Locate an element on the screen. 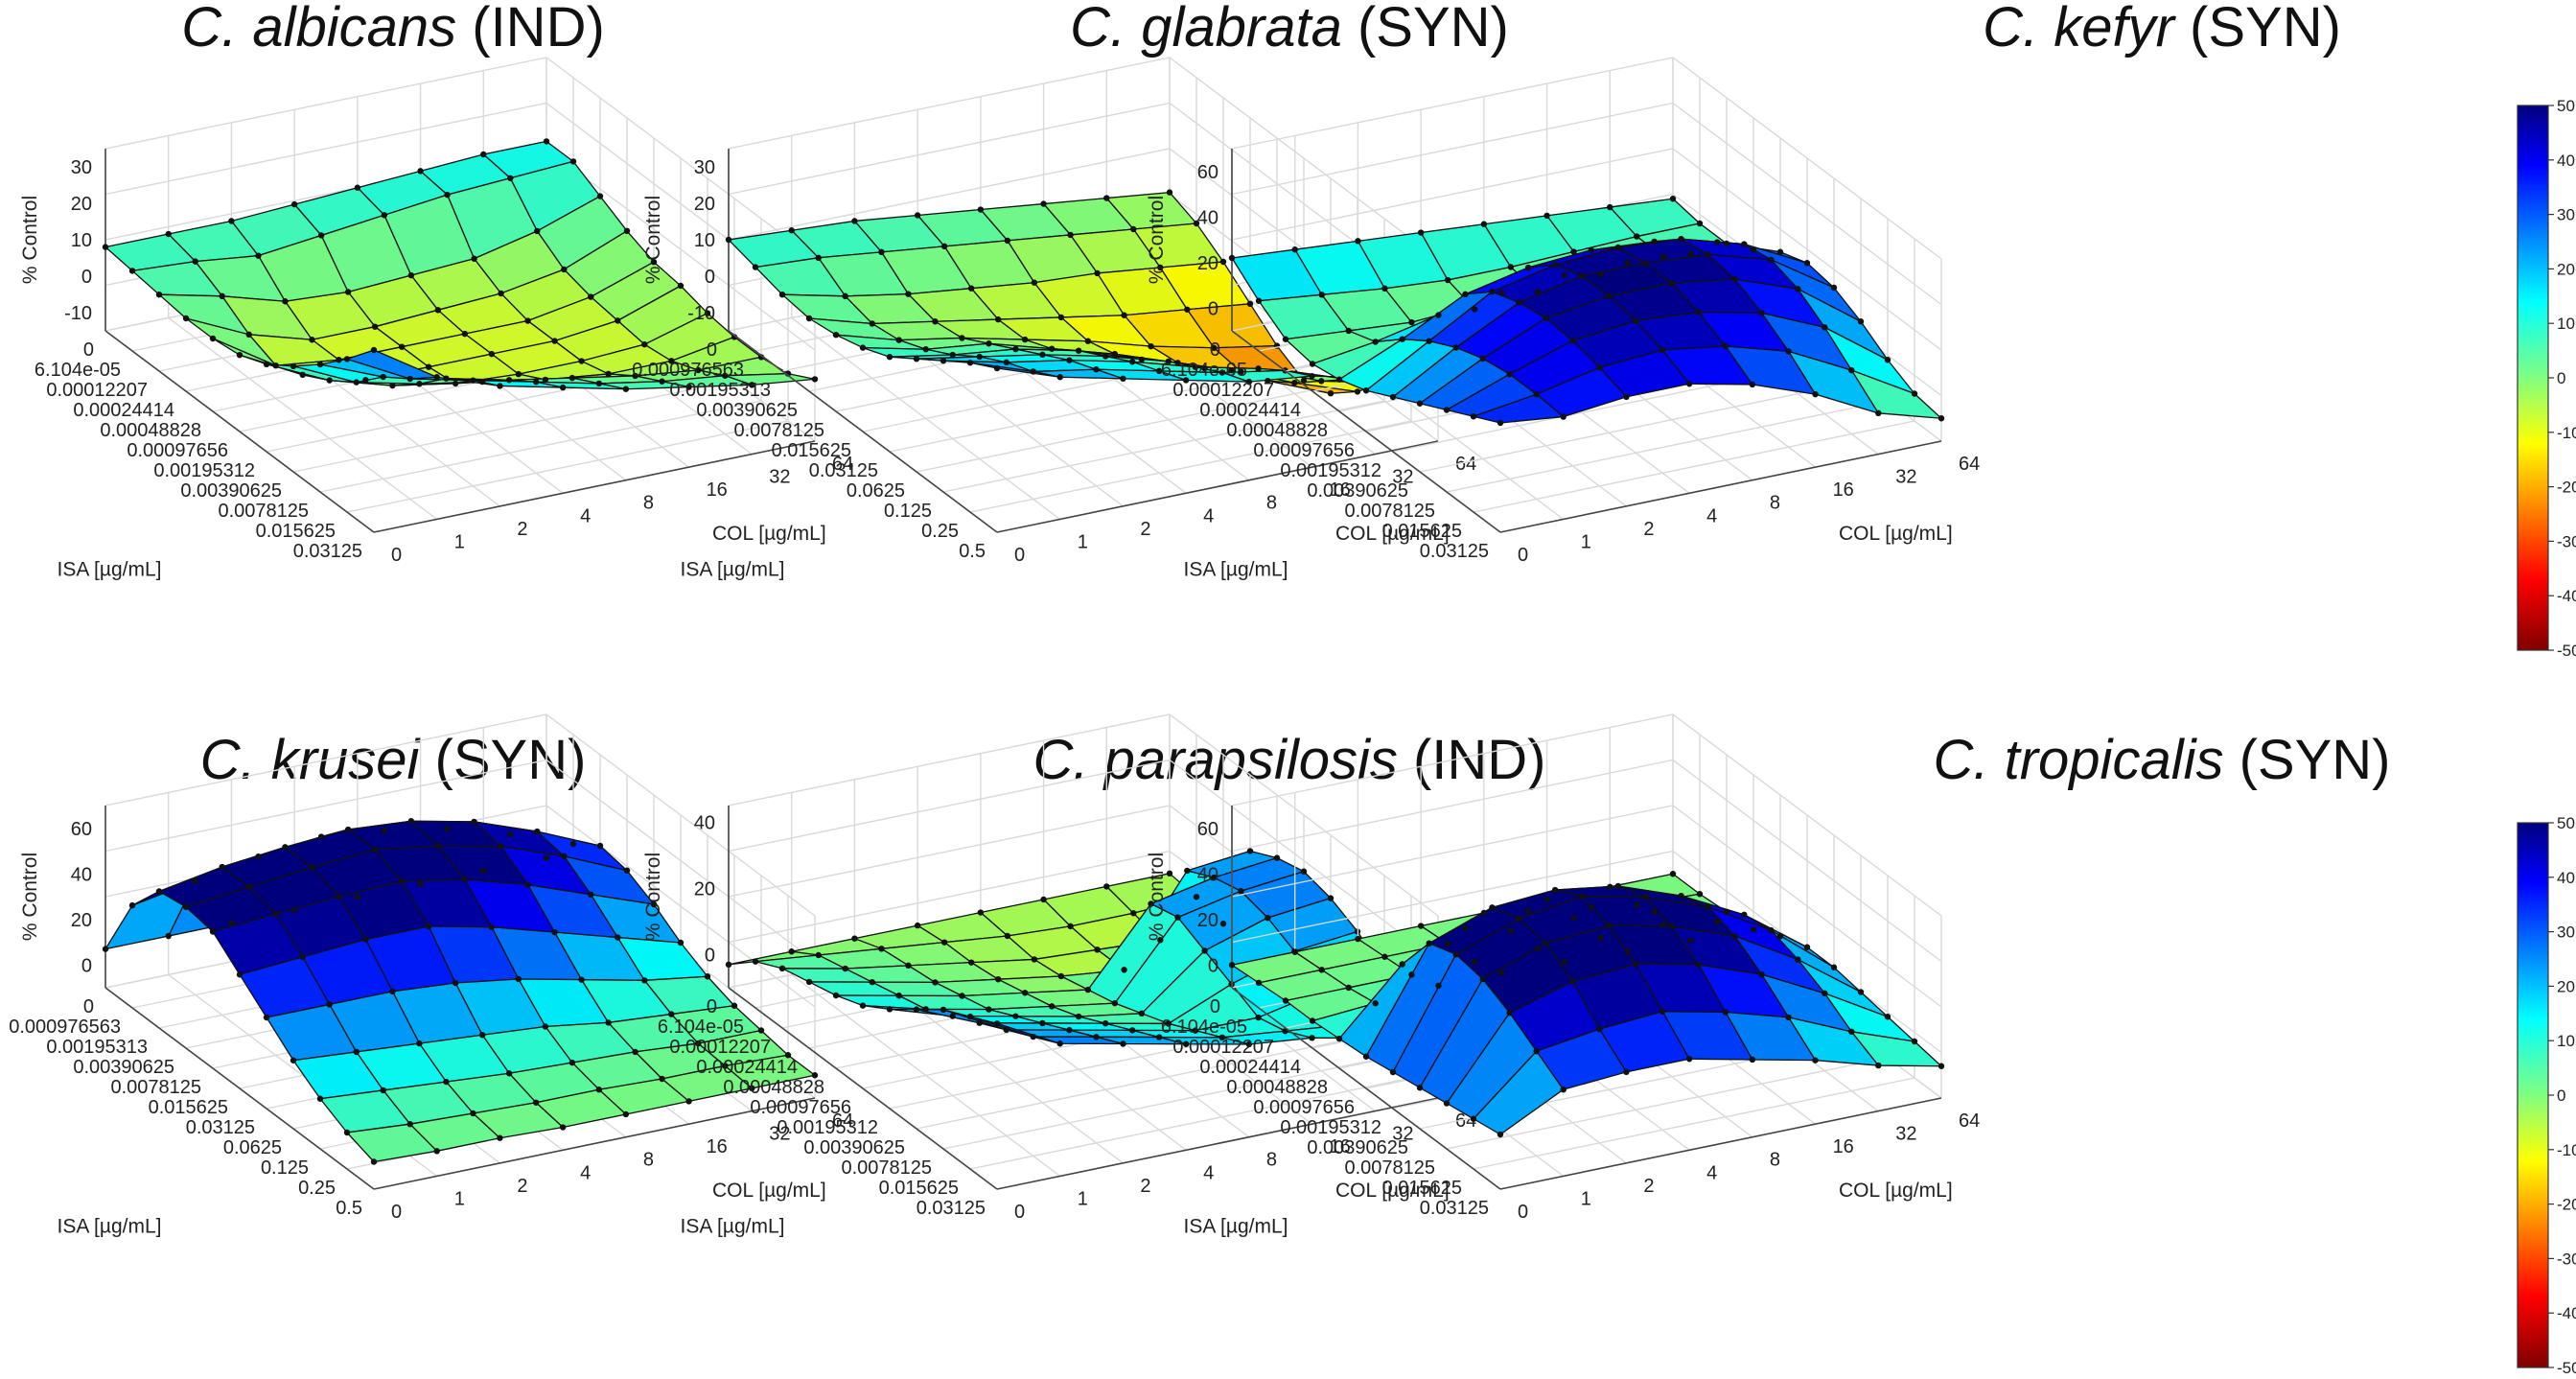 The image size is (2576, 1379). colorbar-2: 50 40 30 20 10 0 -10 -20 -30 -40 -50 is located at coordinates (2546, 1095).